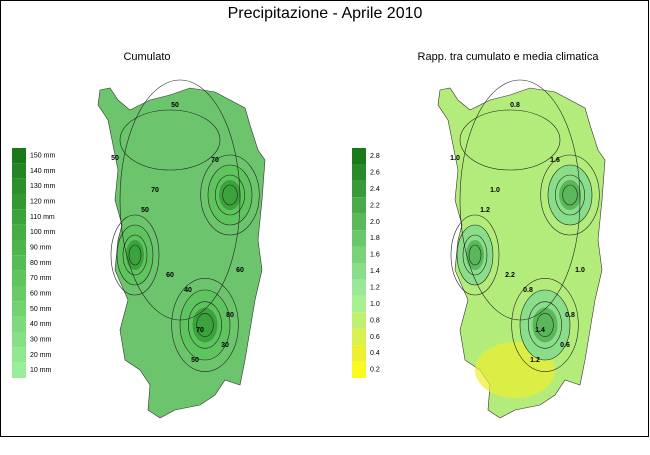  I want to click on legend-label: 1.8, so click(375, 238).